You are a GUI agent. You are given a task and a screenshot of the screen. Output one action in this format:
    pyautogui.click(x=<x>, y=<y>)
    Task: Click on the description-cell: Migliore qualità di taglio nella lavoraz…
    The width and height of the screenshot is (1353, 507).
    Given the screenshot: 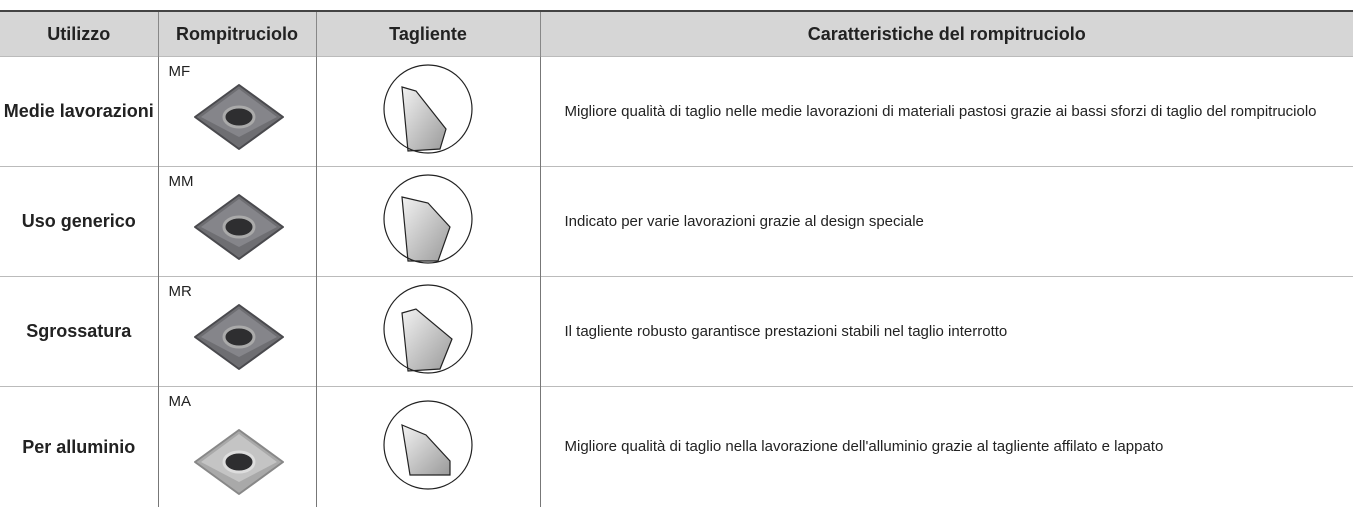 What is the action you would take?
    pyautogui.click(x=946, y=446)
    